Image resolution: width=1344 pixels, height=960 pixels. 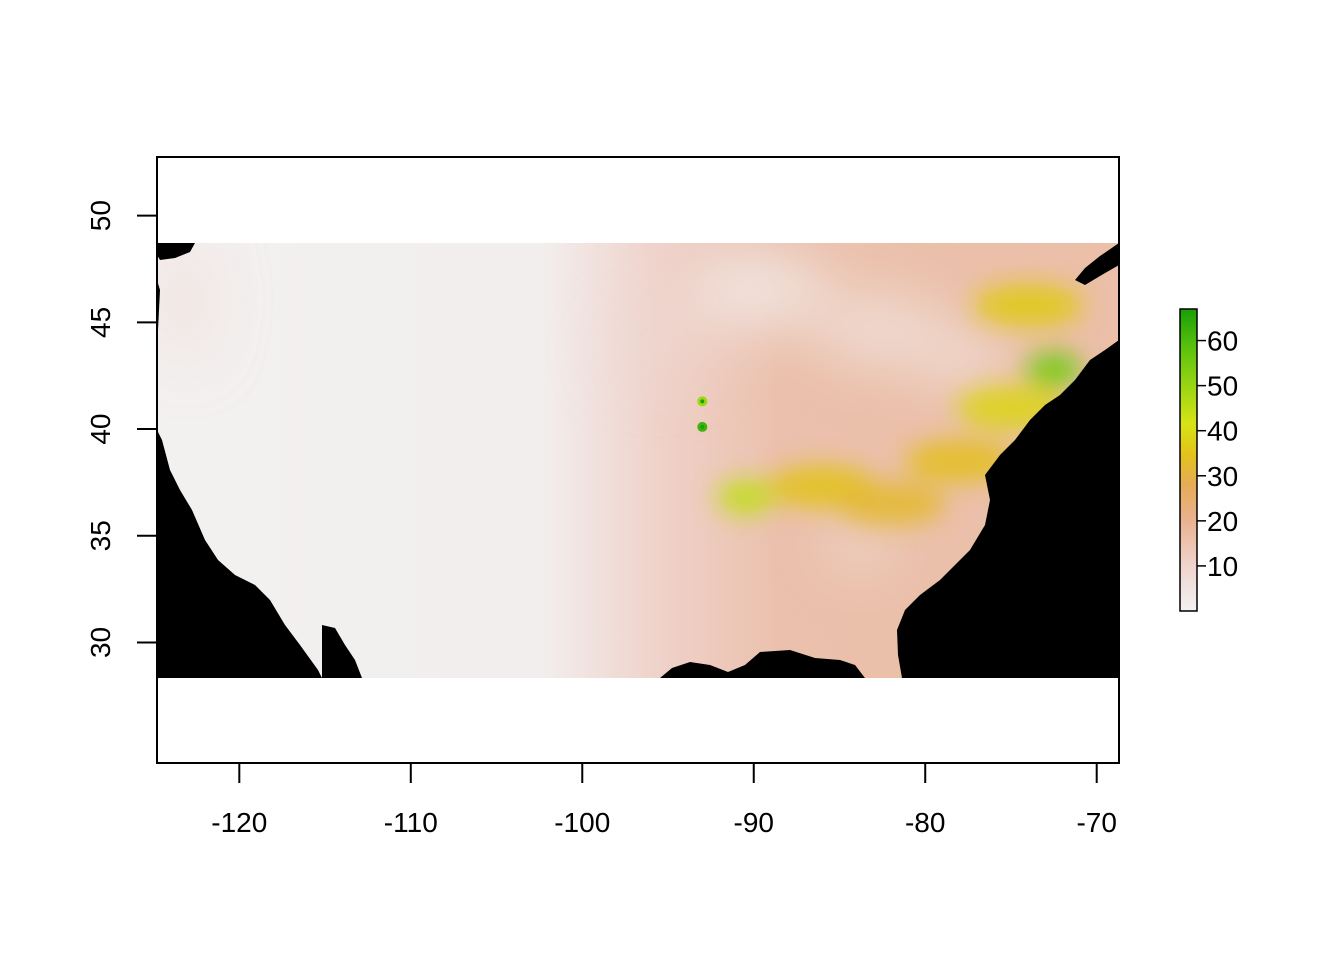 What do you see at coordinates (100, 428) in the screenshot?
I see `y-tick-label: 40` at bounding box center [100, 428].